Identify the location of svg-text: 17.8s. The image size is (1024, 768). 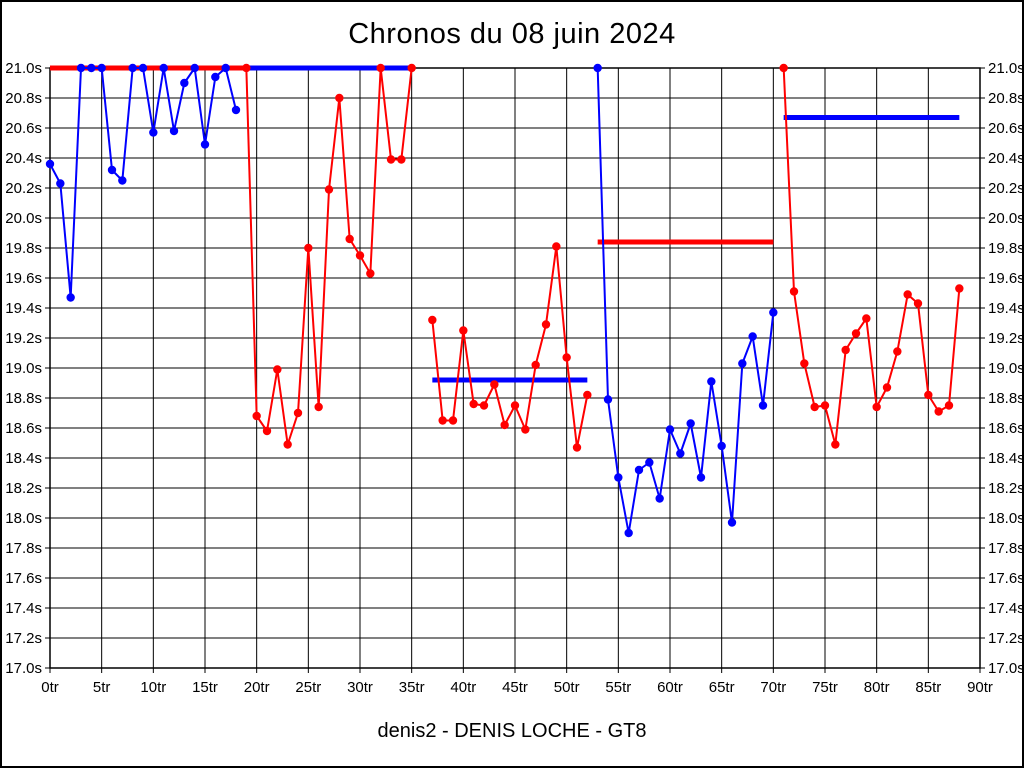
(23, 548).